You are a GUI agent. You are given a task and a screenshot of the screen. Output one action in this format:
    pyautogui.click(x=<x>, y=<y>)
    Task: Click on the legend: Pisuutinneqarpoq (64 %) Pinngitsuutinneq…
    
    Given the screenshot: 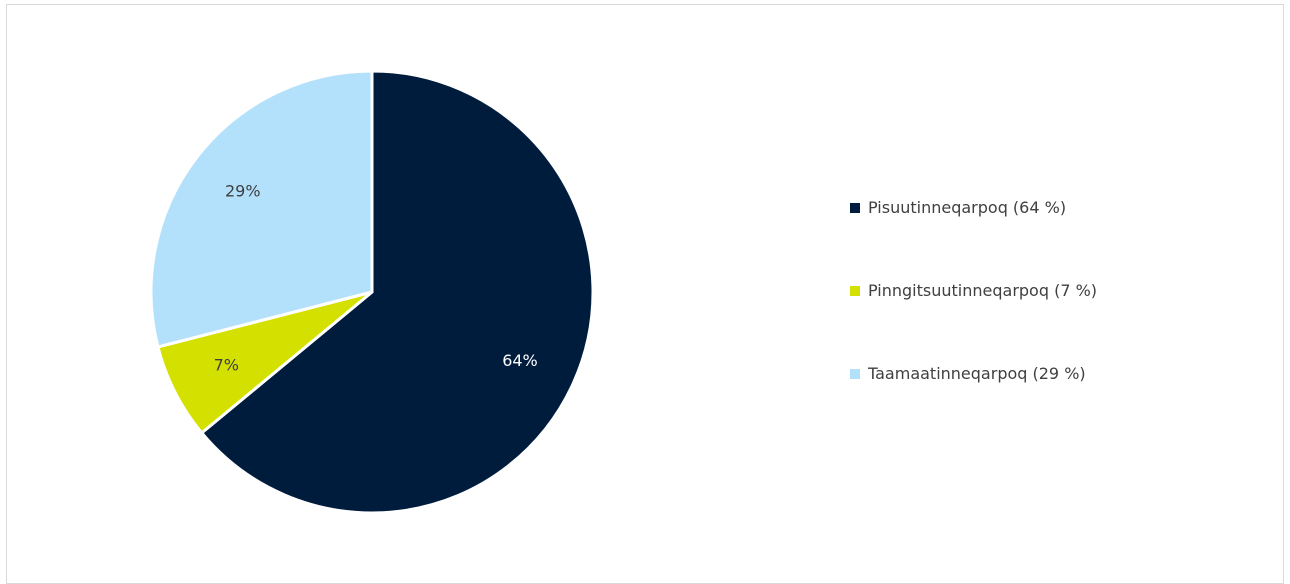 What is the action you would take?
    pyautogui.click(x=973, y=321)
    